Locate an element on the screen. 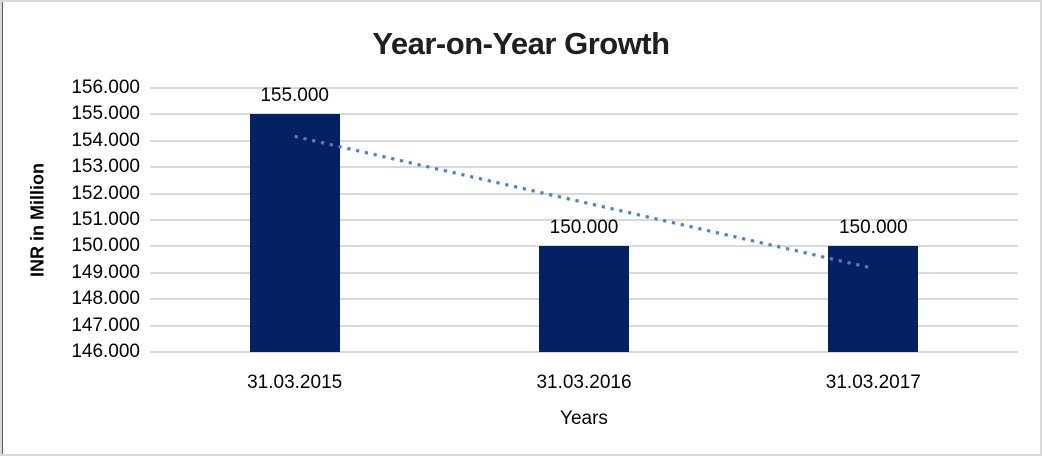  y-axis-tick-label: 153.000 is located at coordinates (105, 167).